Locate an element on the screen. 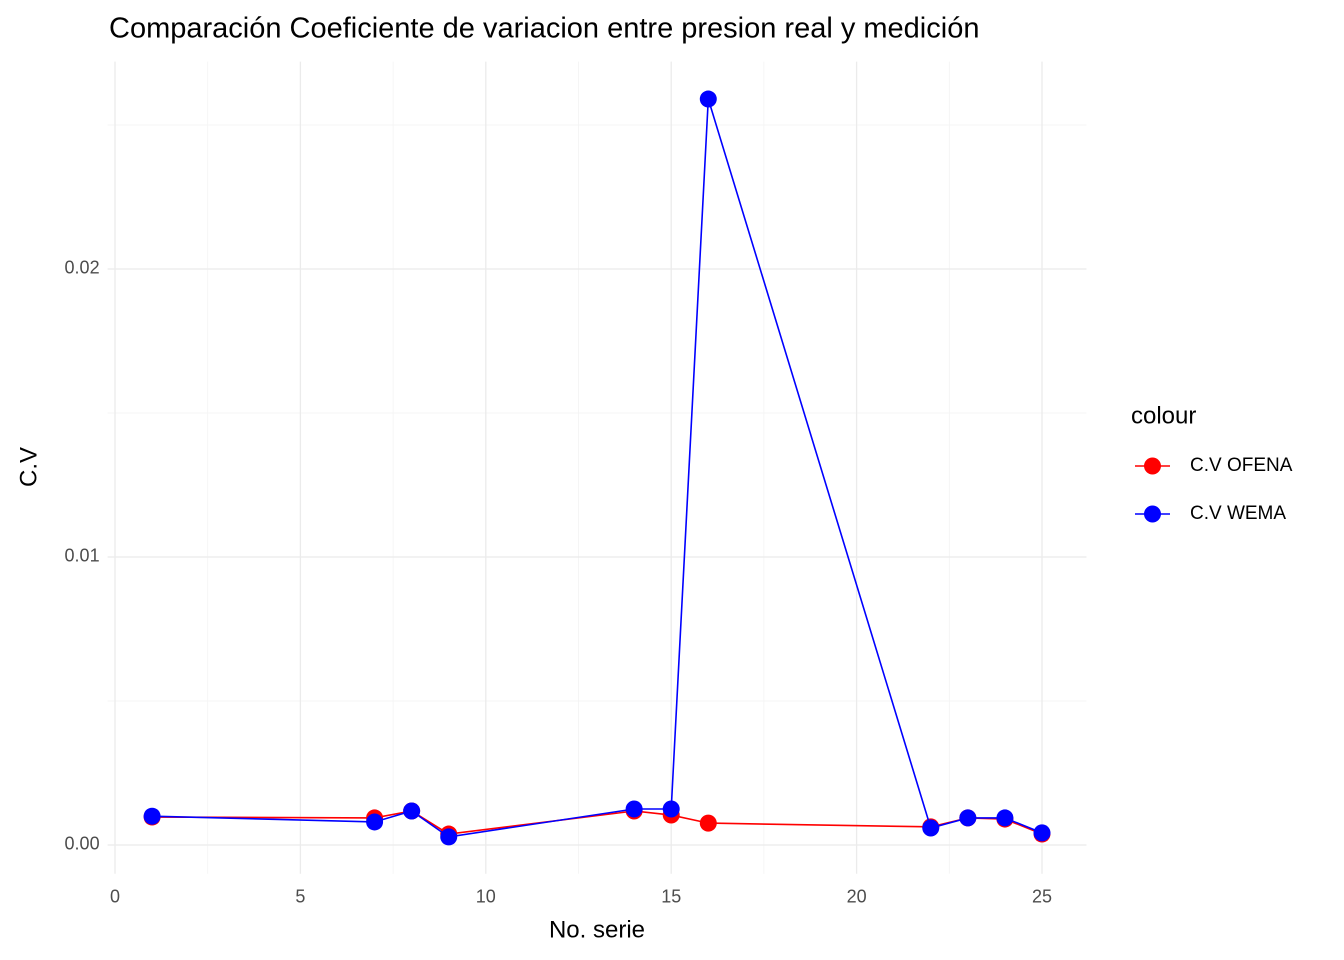 This screenshot has height=960, width=1344. y-tick-label: 0.01 is located at coordinates (82, 556).